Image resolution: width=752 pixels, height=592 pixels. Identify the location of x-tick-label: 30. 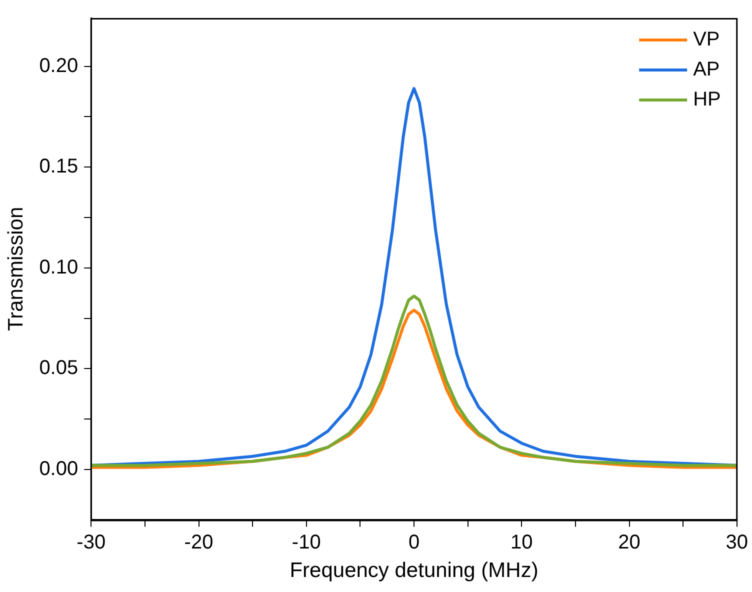
(737, 542).